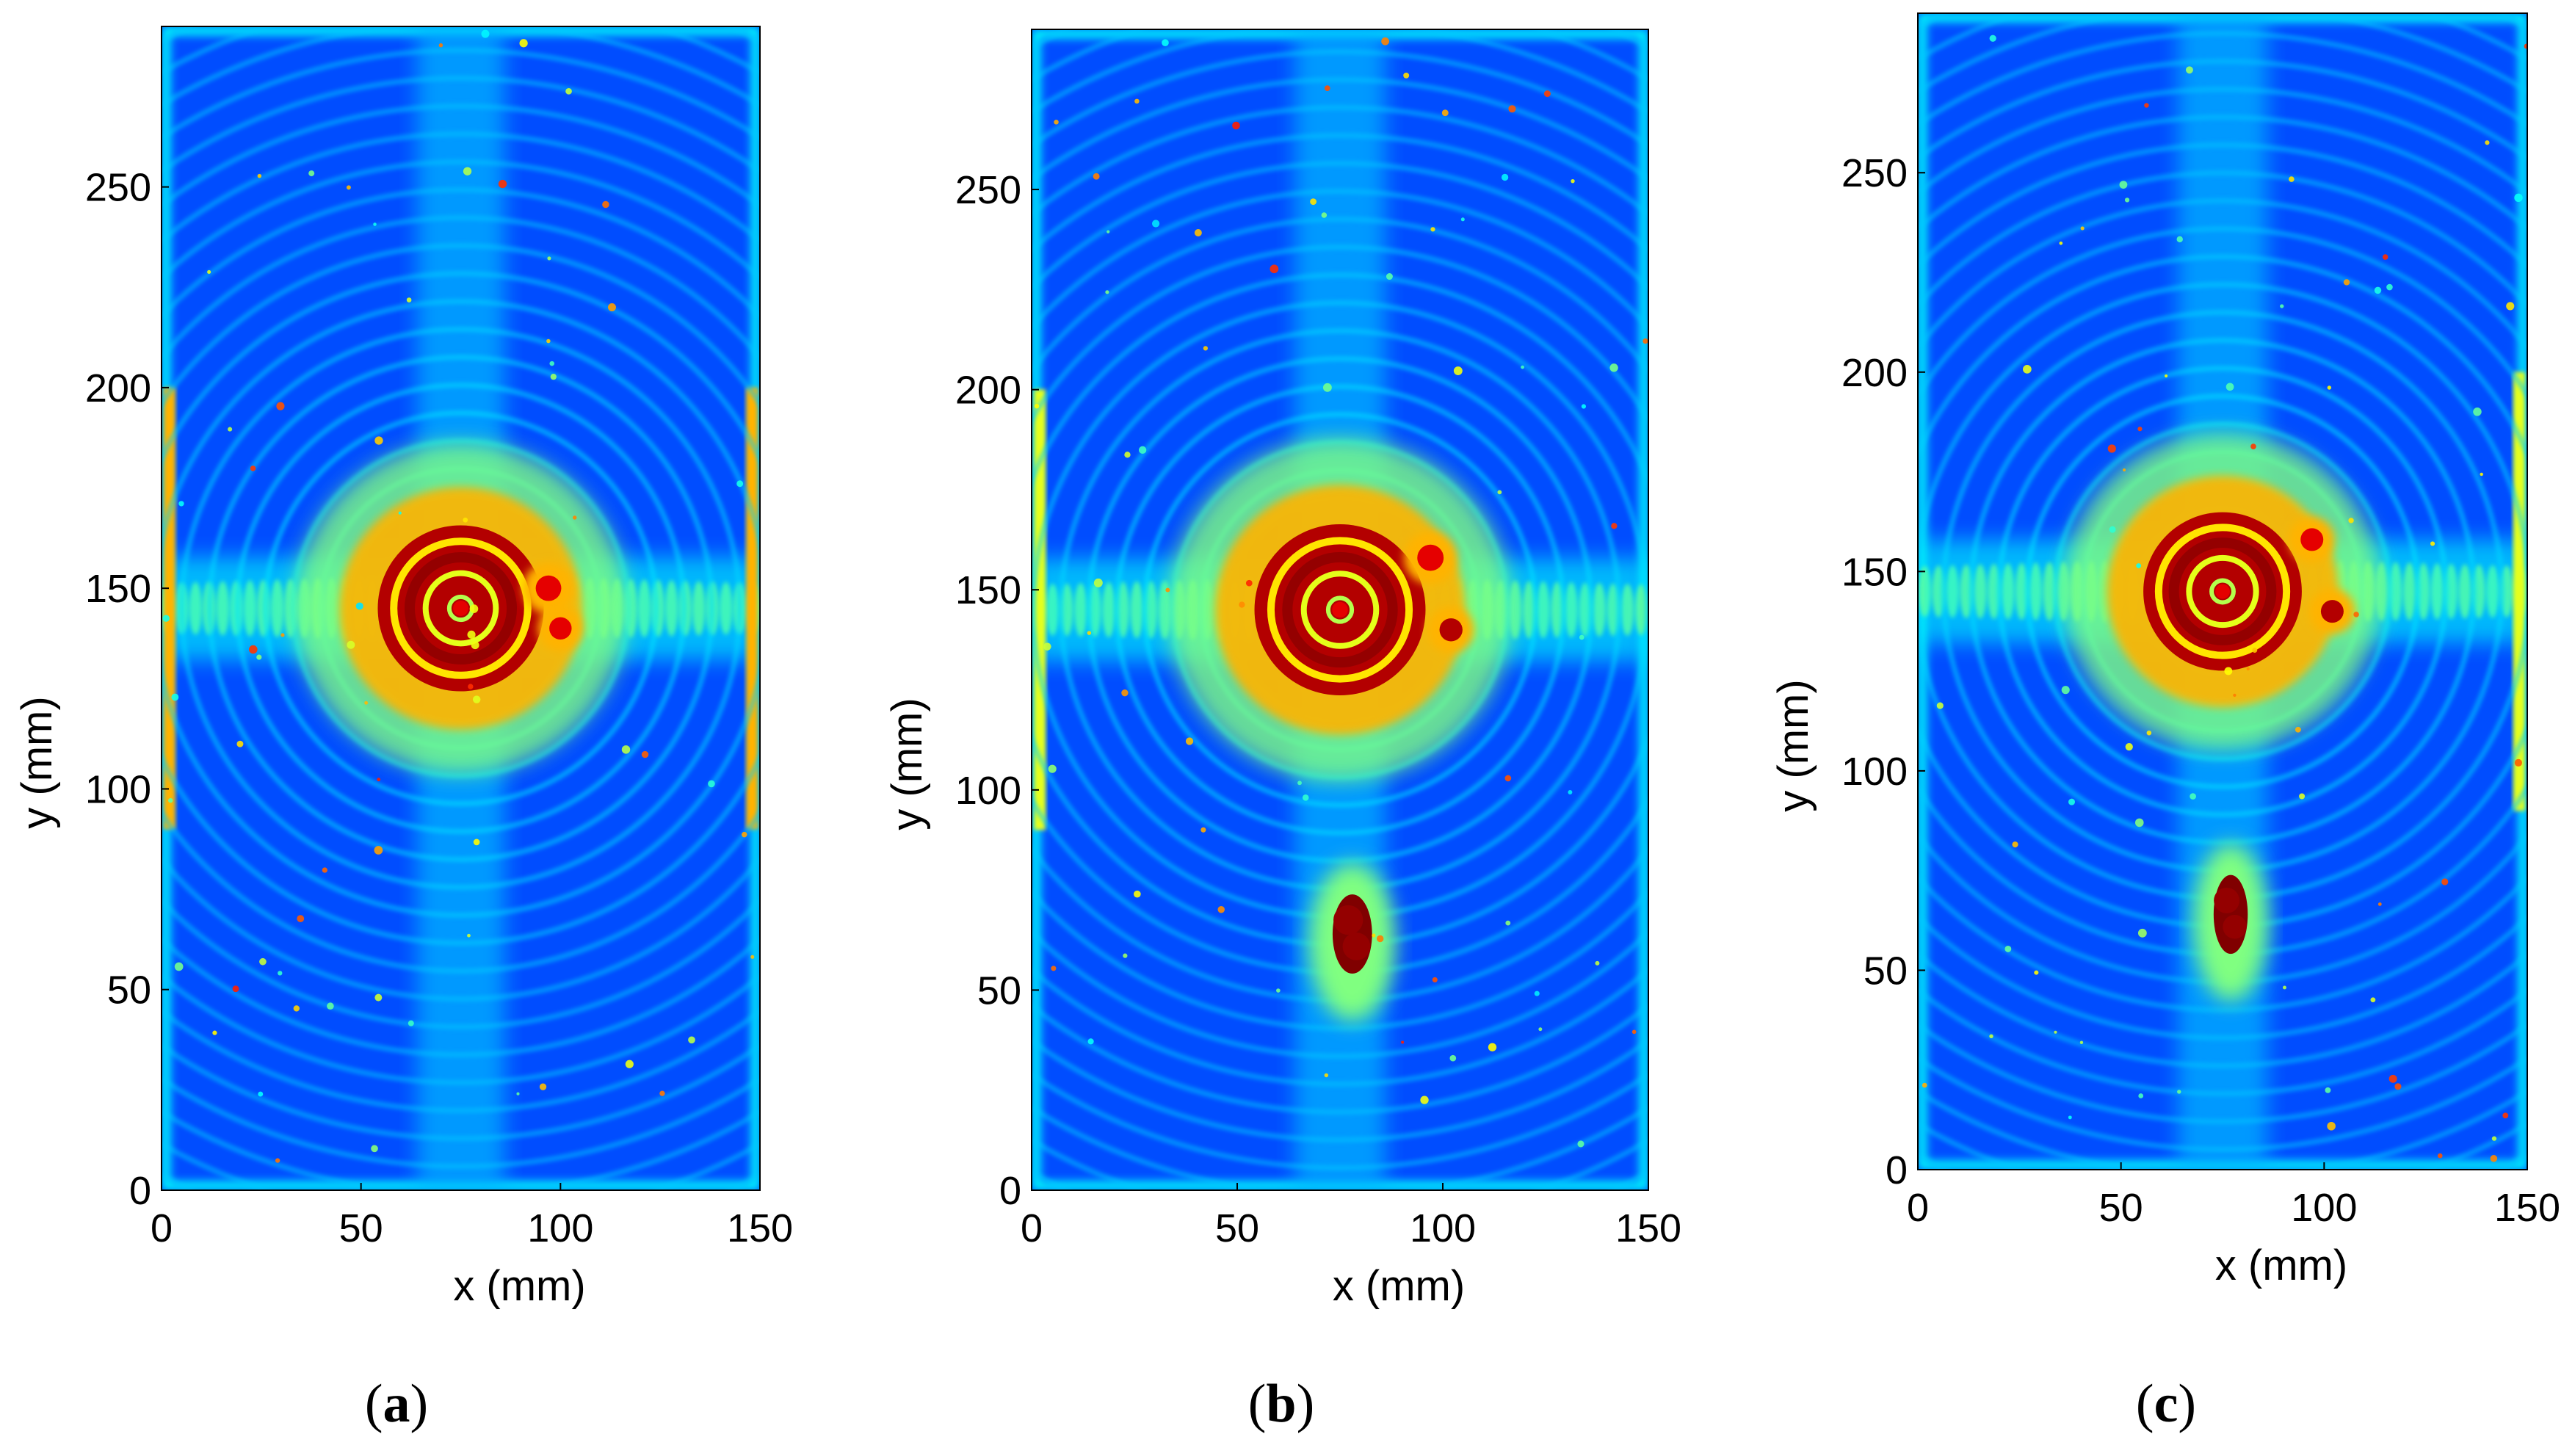 This screenshot has height=1456, width=2575. Describe the element at coordinates (1040, 609) in the screenshot. I see `edge-band` at that location.